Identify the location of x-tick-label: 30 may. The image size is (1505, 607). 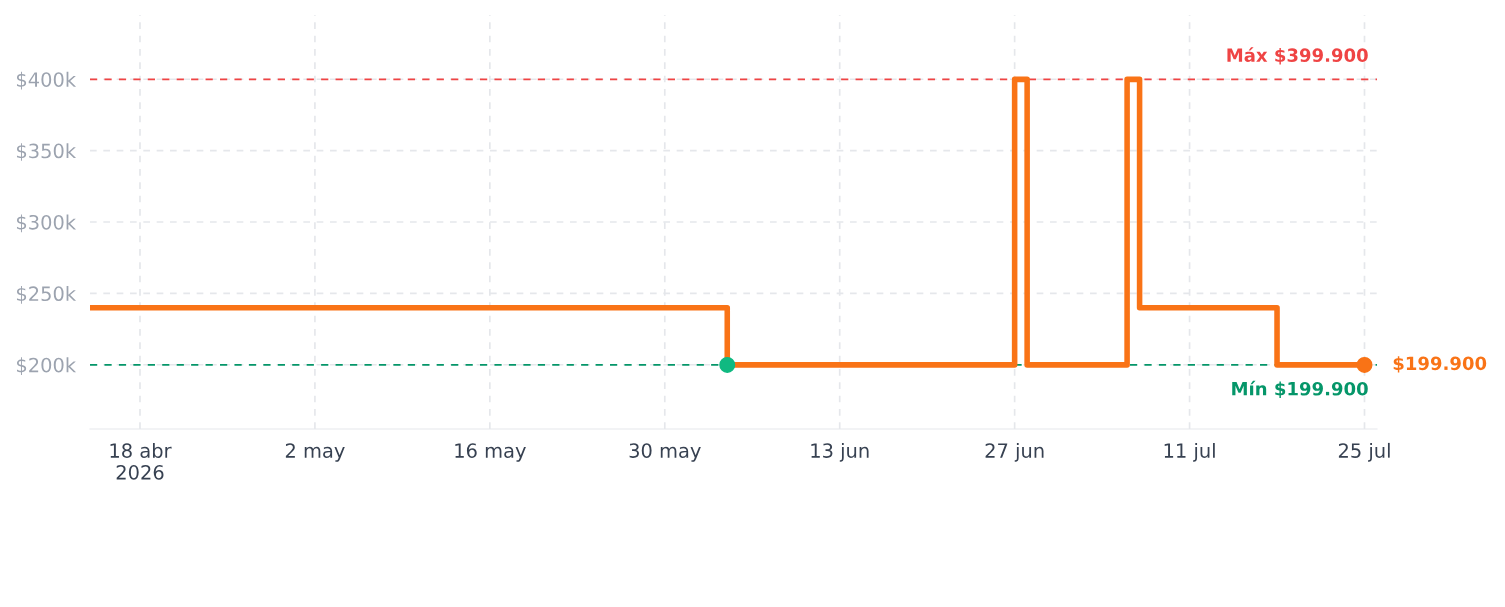
(665, 452).